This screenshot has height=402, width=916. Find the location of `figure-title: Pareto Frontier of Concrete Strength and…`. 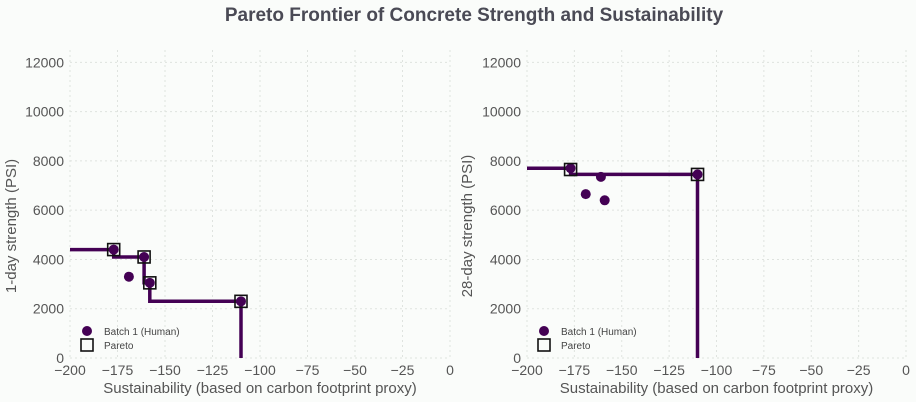

figure-title: Pareto Frontier of Concrete Strength and… is located at coordinates (474, 15).